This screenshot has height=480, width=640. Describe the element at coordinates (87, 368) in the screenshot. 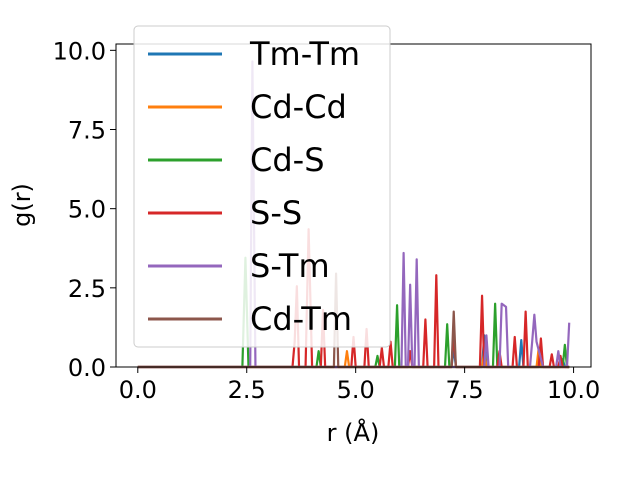

I see `y-tick-label: 0.0` at that location.